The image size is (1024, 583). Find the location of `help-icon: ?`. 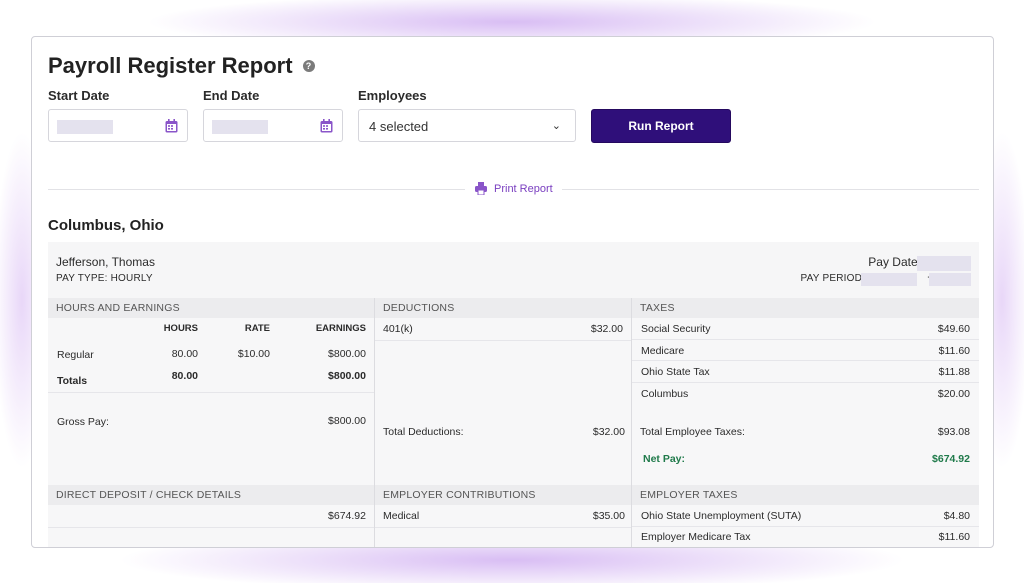

help-icon: ? is located at coordinates (308, 66).